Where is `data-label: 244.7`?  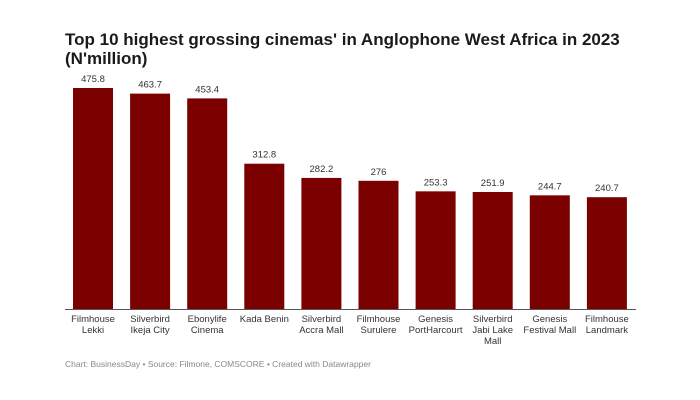 data-label: 244.7 is located at coordinates (550, 186).